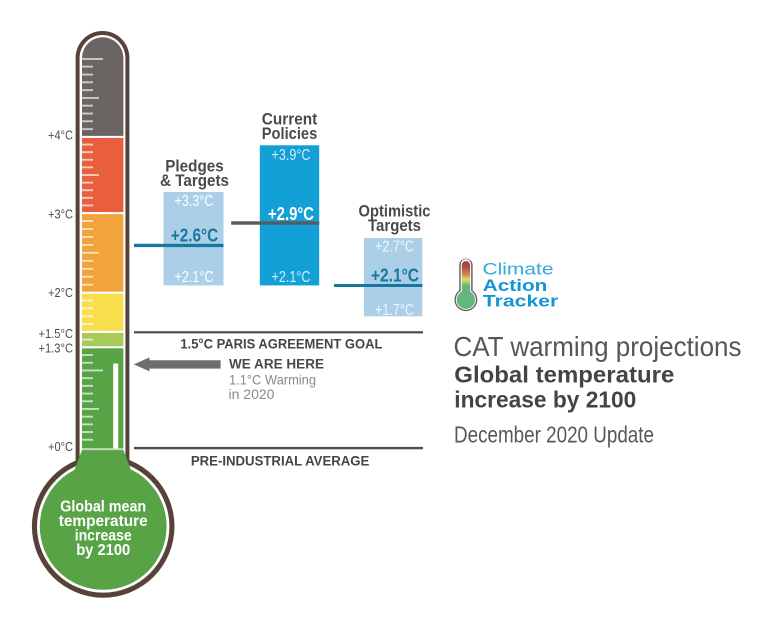 This screenshot has height=633, width=768. I want to click on svg-text: +2°C, so click(60, 293).